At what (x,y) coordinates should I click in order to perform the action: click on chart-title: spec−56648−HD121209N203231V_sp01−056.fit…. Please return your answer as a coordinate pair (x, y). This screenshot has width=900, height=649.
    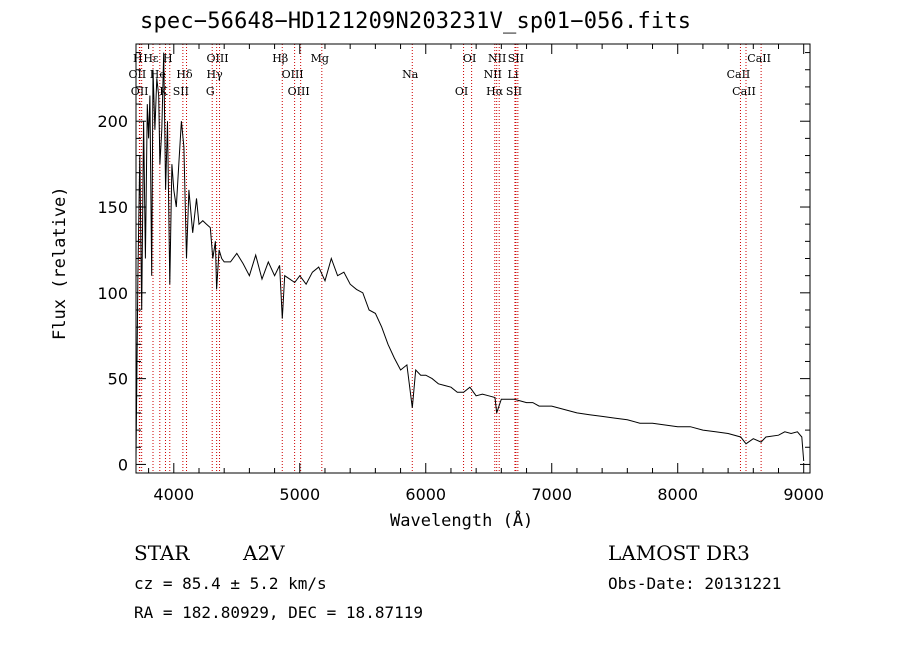
    Looking at the image, I should click on (416, 21).